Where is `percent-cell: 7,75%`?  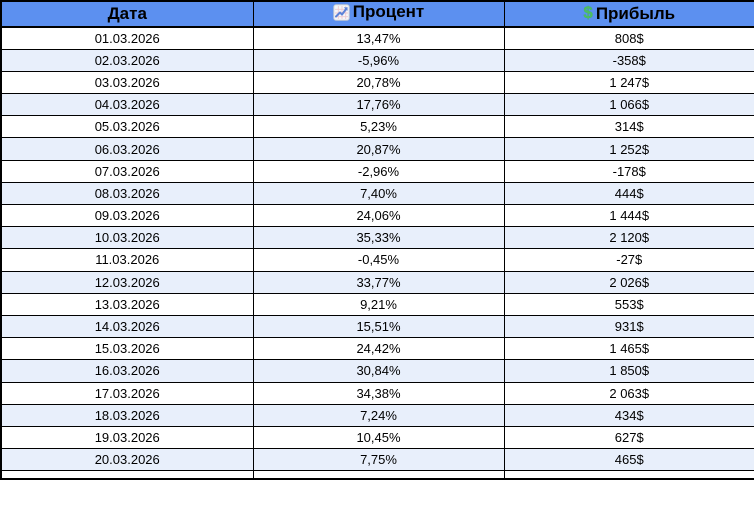 percent-cell: 7,75% is located at coordinates (378, 460).